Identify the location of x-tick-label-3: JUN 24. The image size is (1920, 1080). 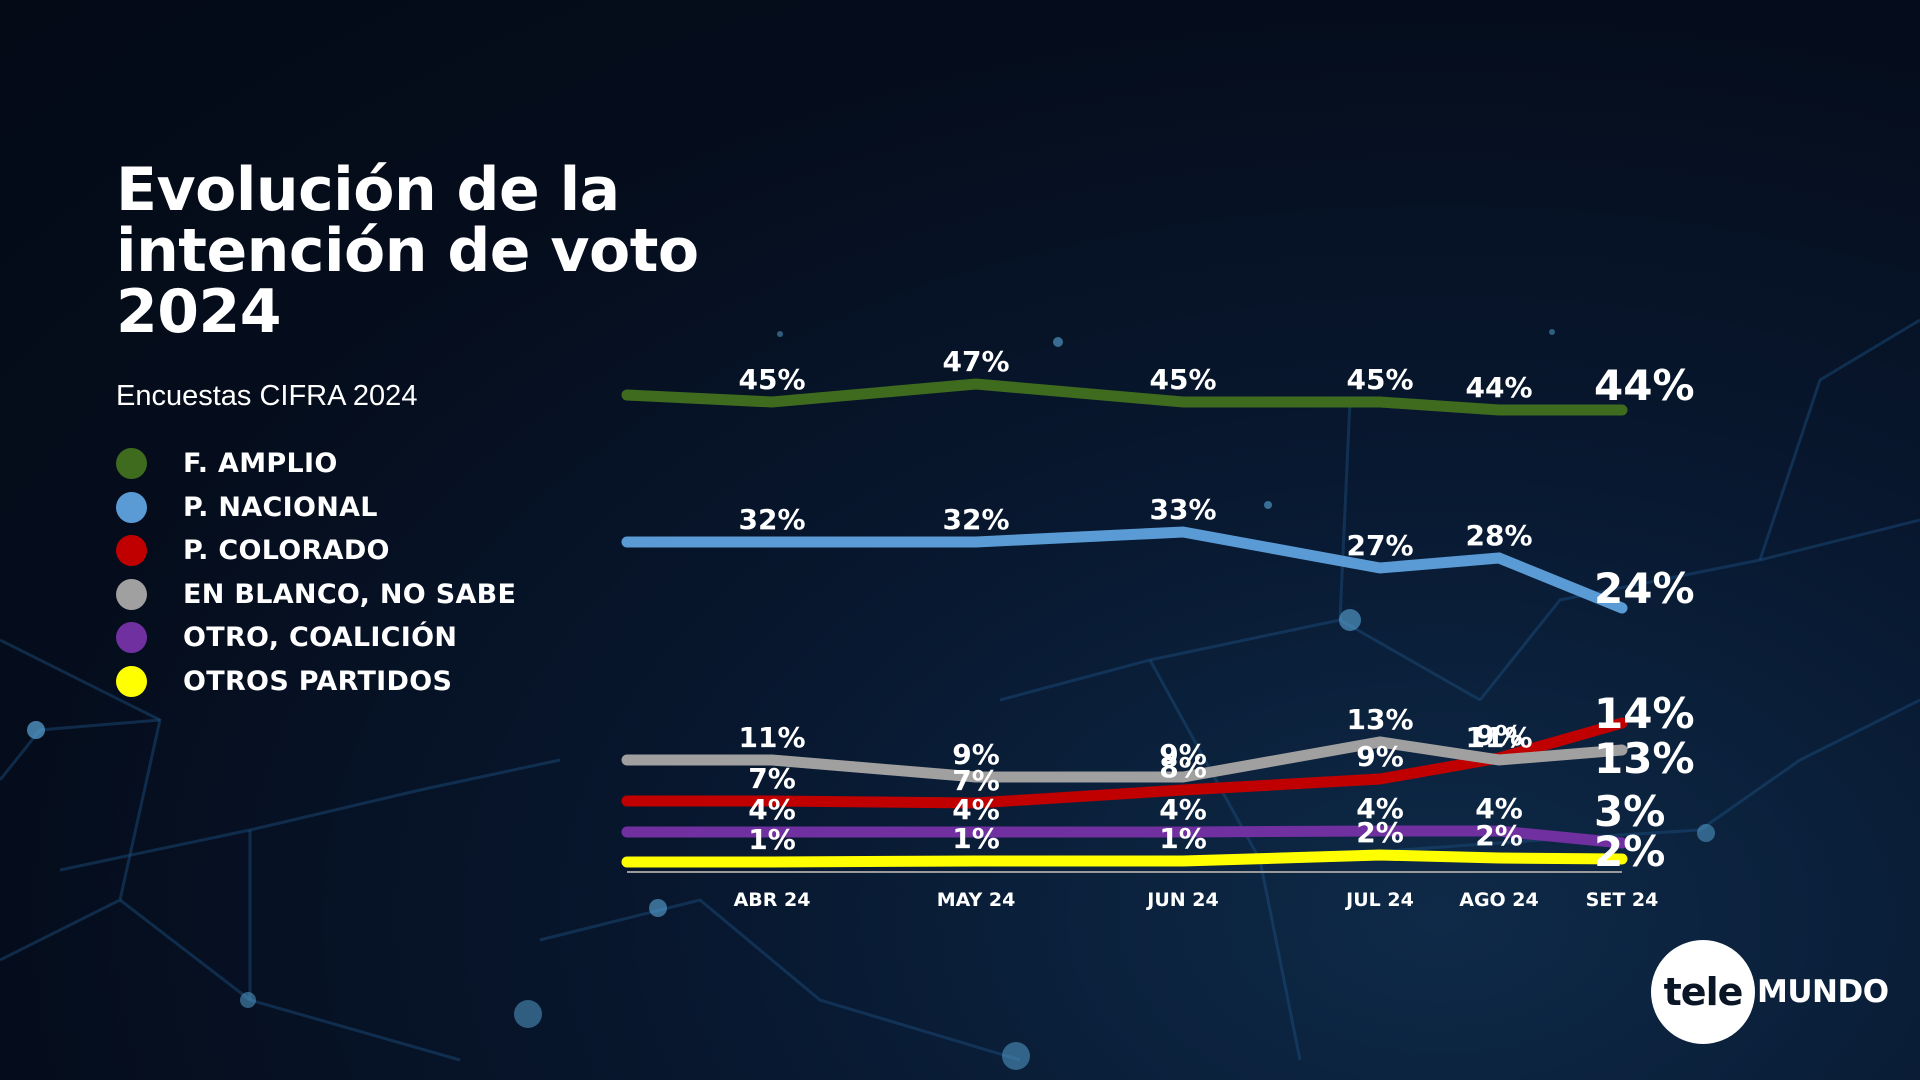
(1181, 900).